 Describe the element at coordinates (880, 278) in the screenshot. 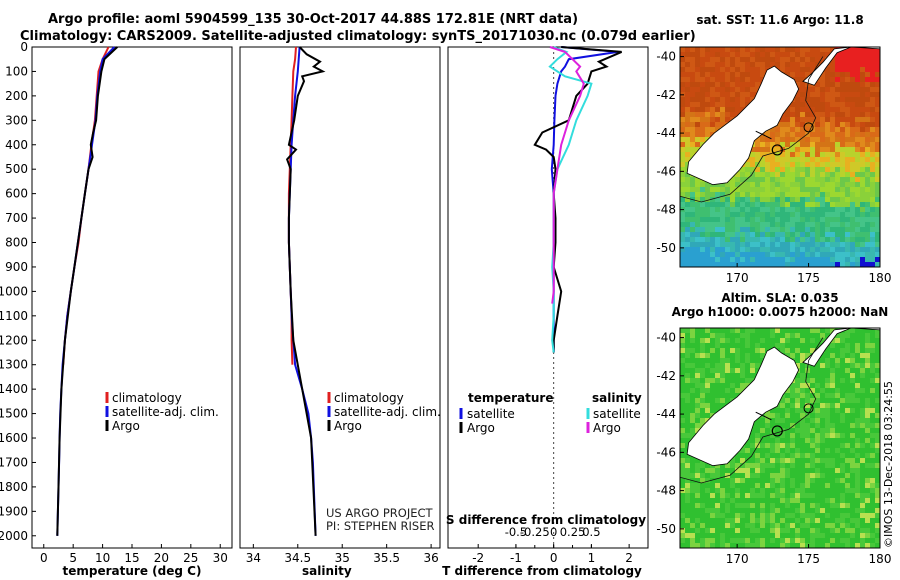

I see `sst-lon-tick-label: 180` at that location.